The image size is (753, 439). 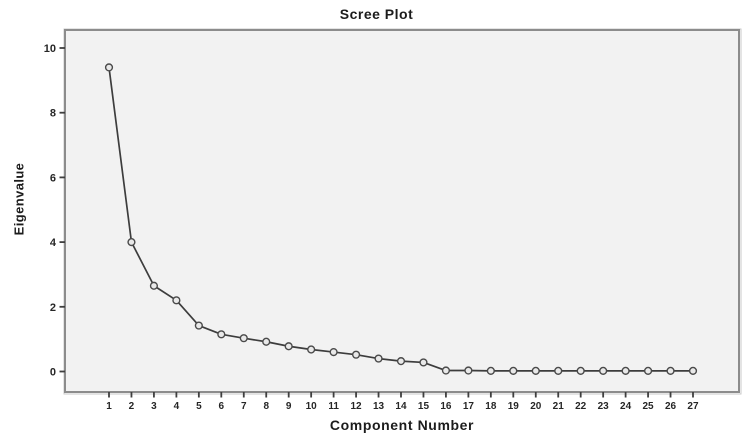 I want to click on x-tick-label: 11, so click(x=333, y=406).